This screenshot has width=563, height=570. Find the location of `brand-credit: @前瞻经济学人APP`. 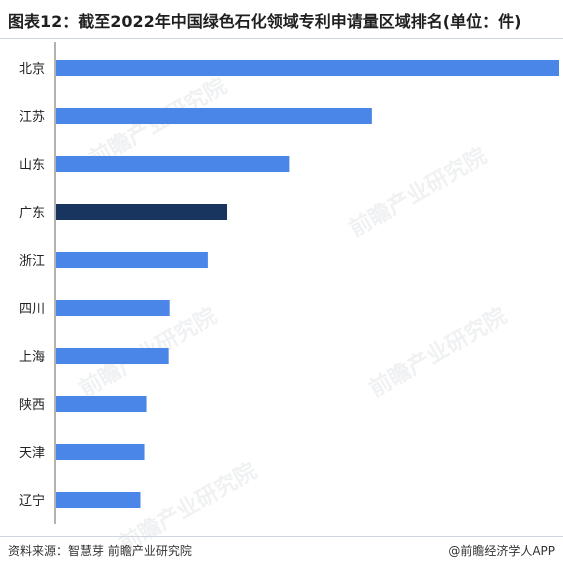

brand-credit: @前瞻经济学人APP is located at coordinates (501, 551).